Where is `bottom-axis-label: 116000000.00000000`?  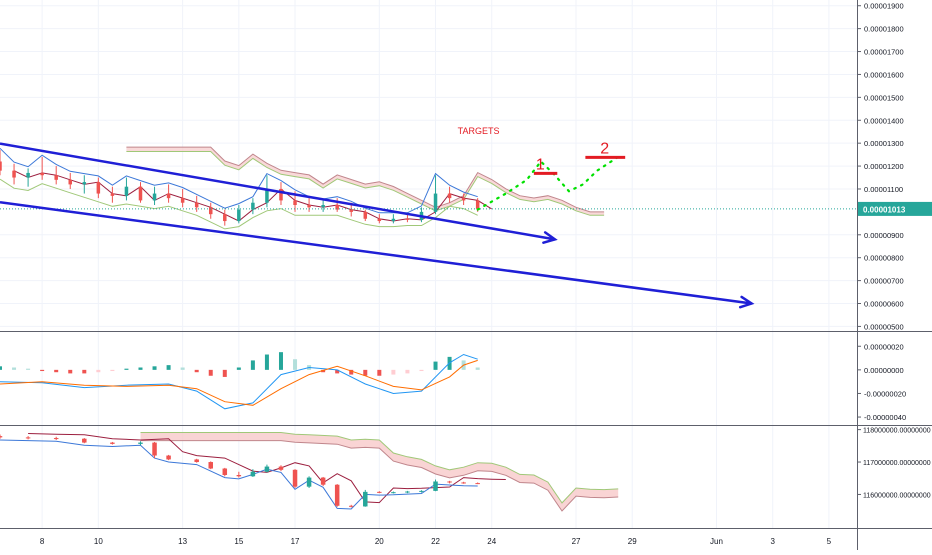 bottom-axis-label: 116000000.00000000 is located at coordinates (897, 495).